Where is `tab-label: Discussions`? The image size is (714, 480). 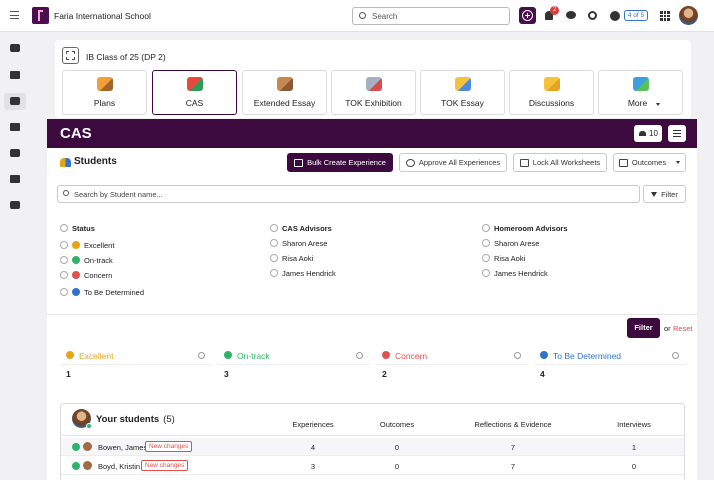
tab-label: Discussions is located at coordinates (551, 103).